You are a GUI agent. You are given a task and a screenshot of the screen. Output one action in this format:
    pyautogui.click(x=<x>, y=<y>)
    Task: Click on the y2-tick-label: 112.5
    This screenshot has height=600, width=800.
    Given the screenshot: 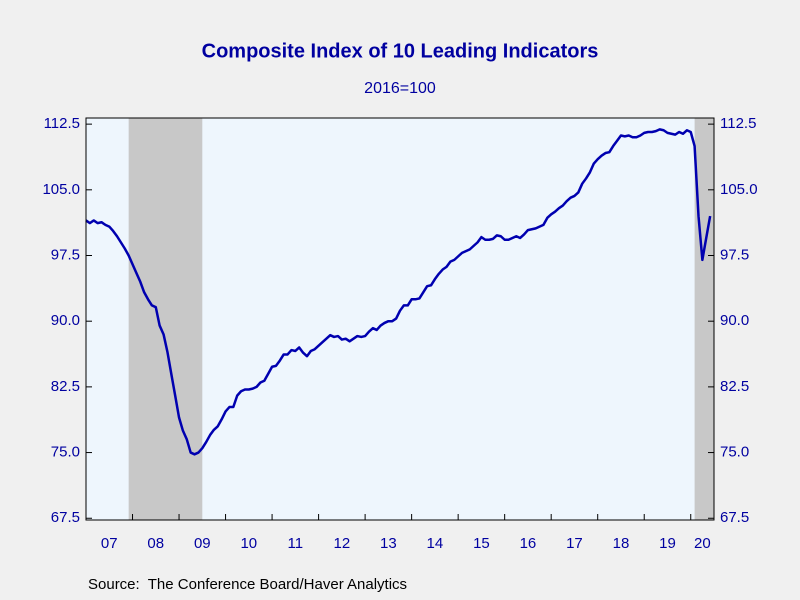 What is the action you would take?
    pyautogui.click(x=738, y=123)
    